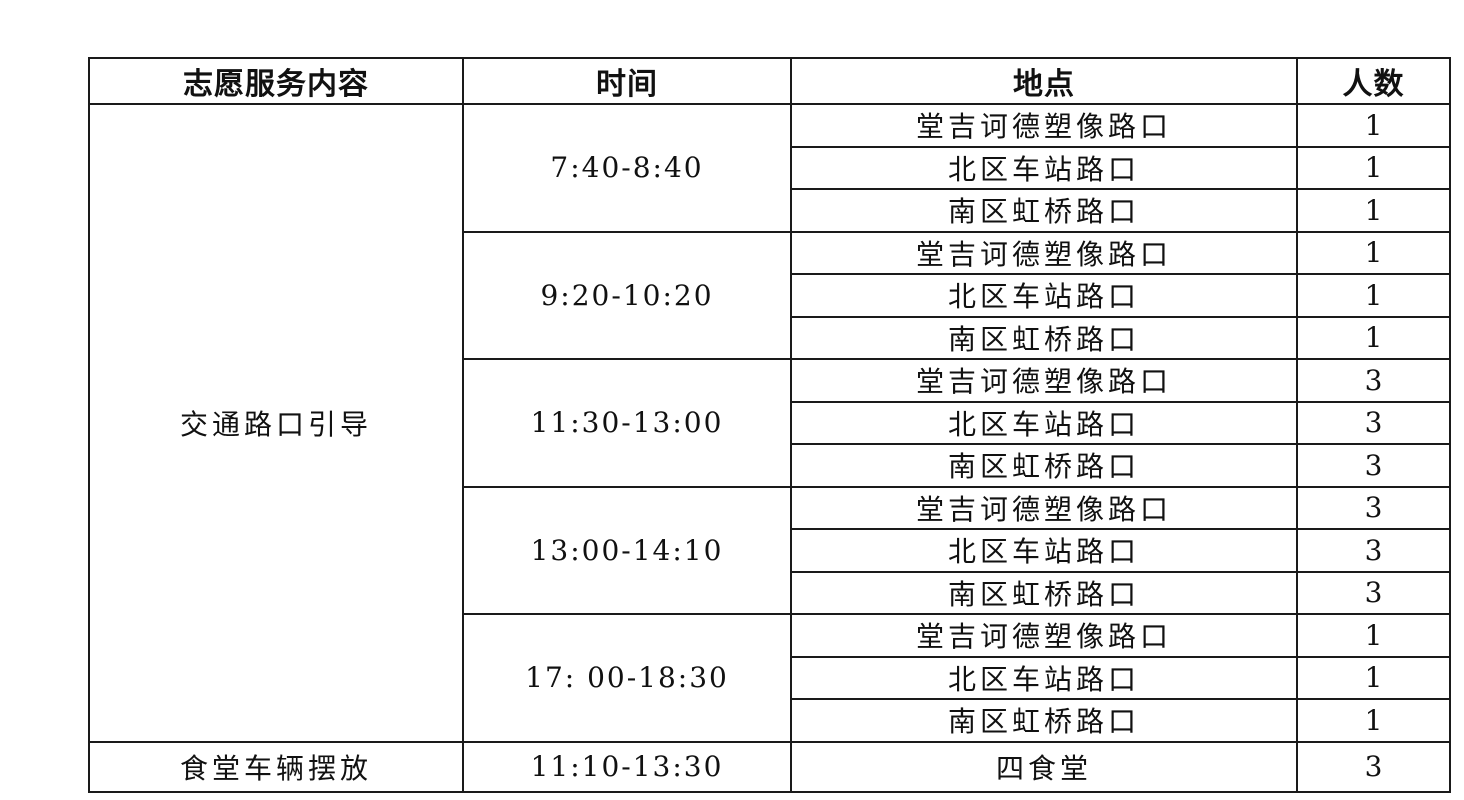  I want to click on time-cell: 11:10-13:30, so click(627, 766).